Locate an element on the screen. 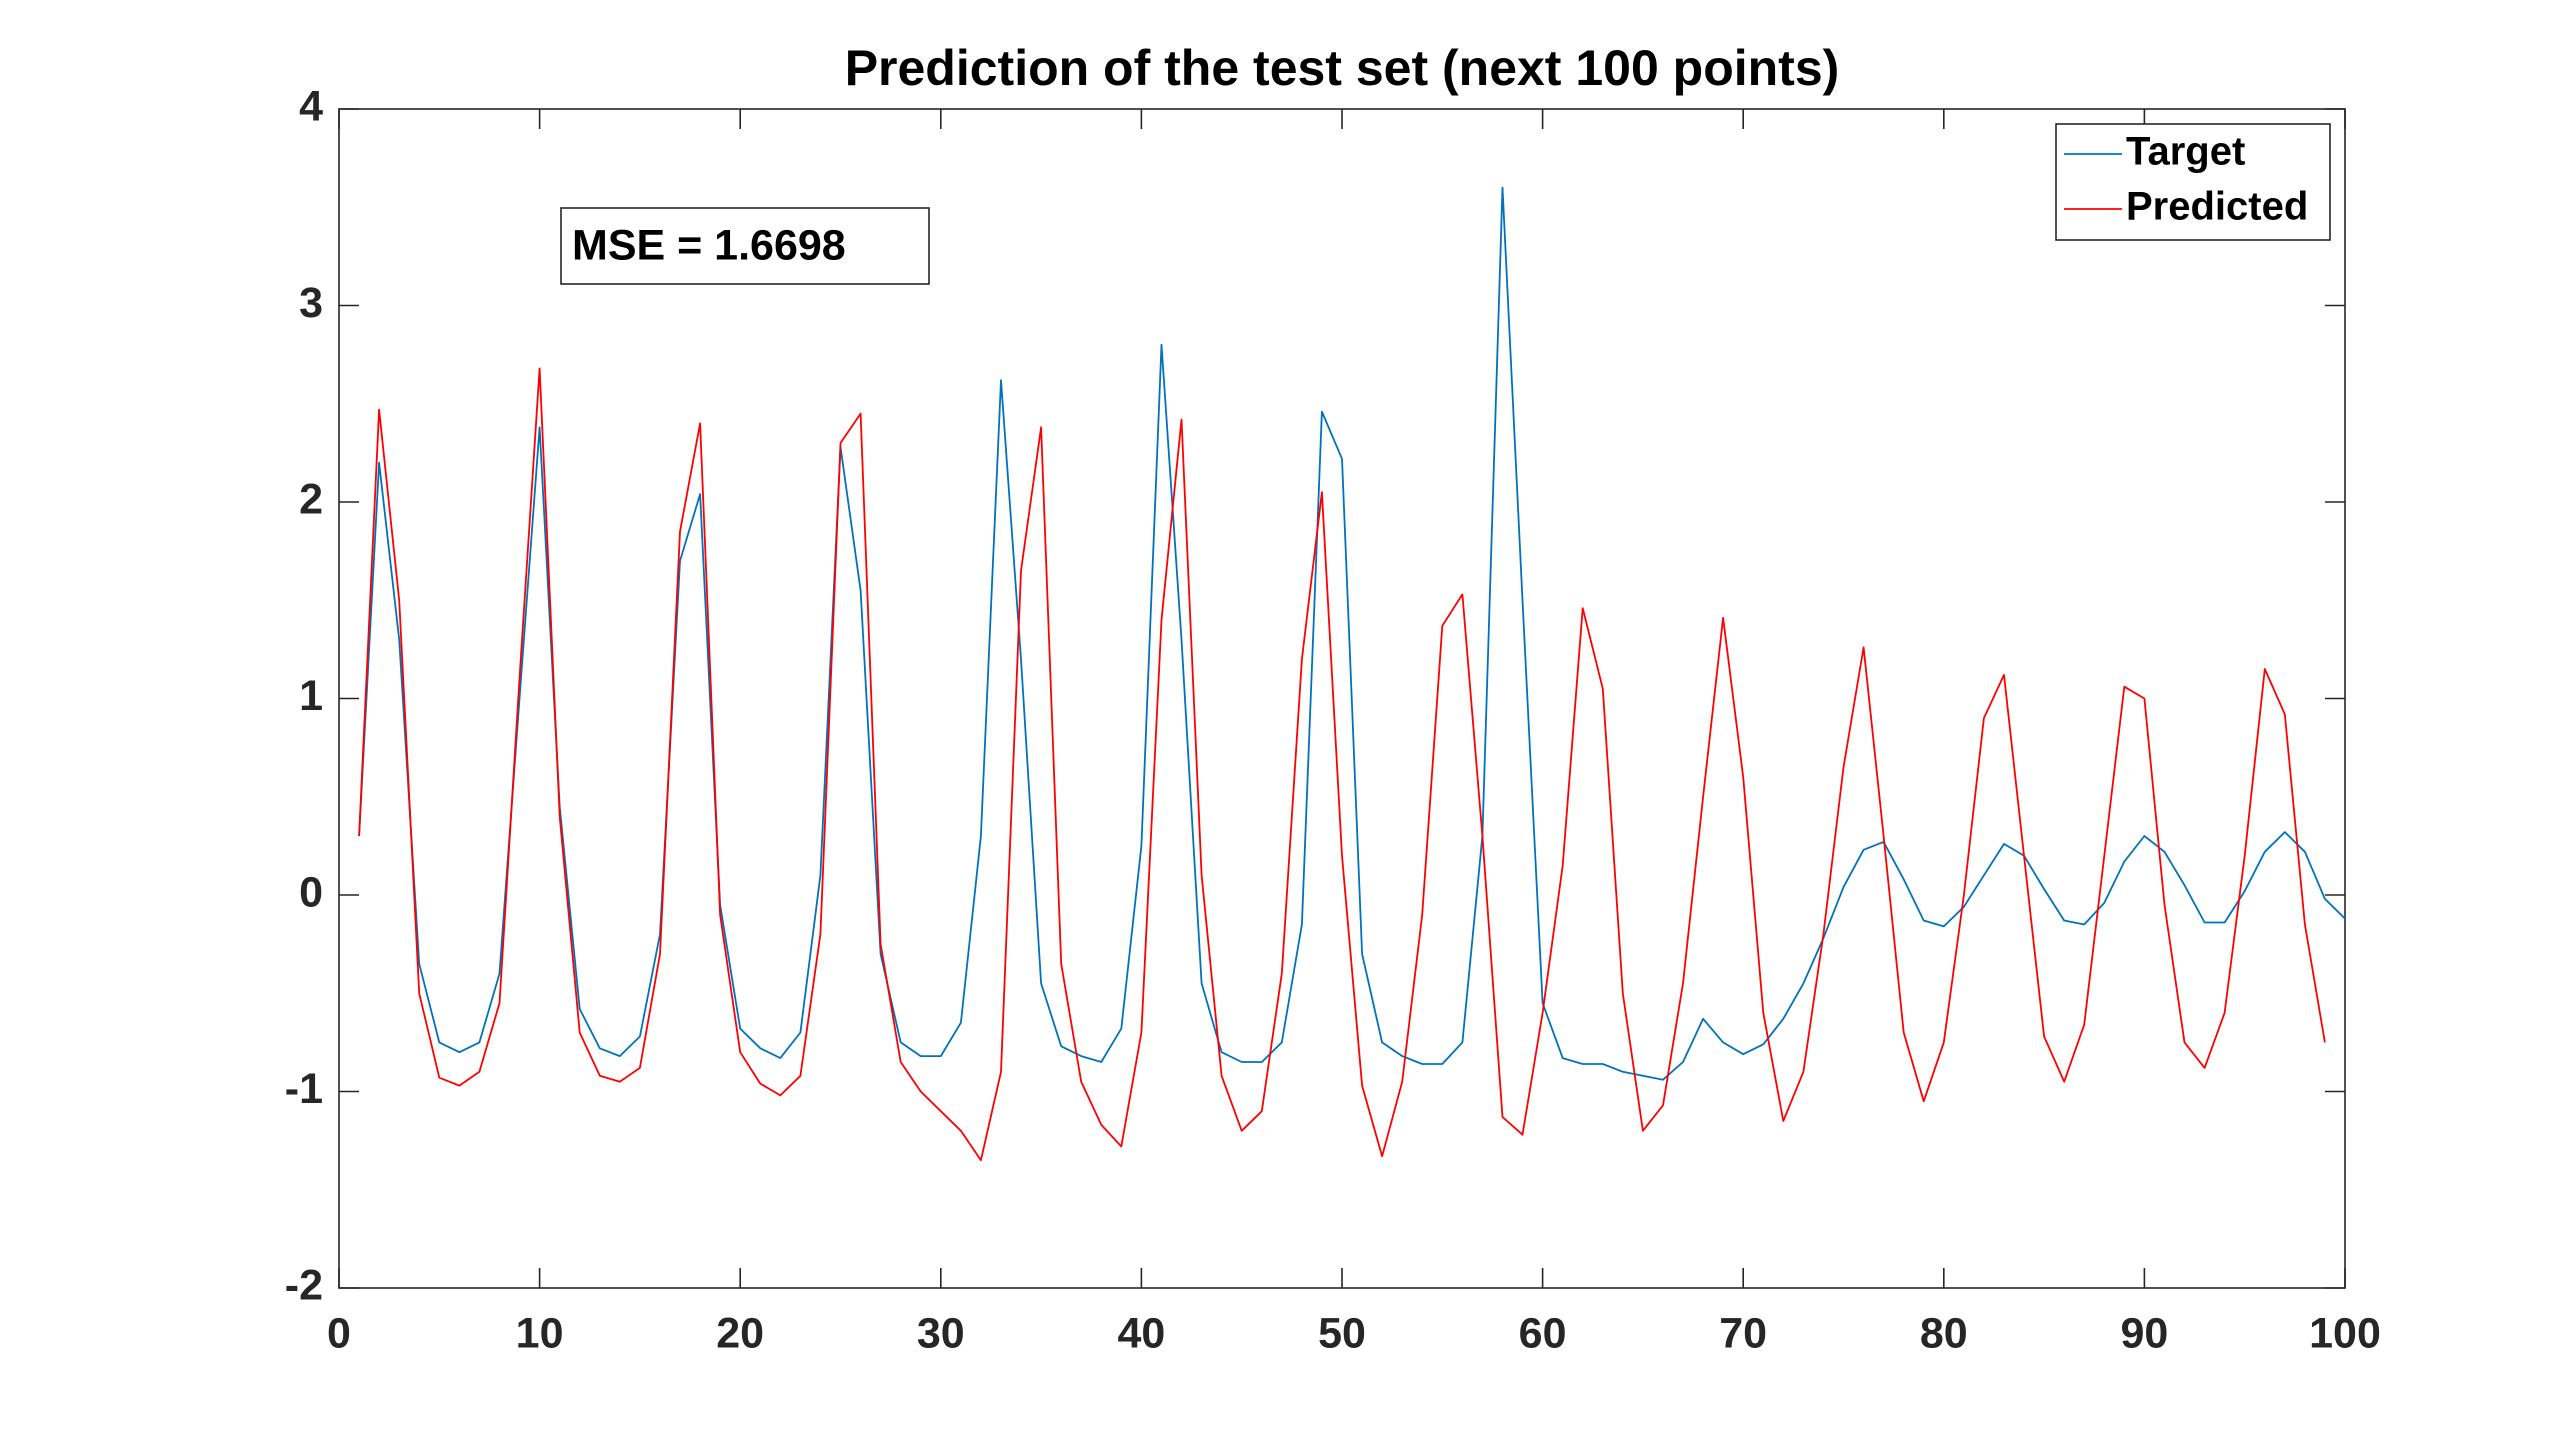 This screenshot has height=1431, width=2560. legend-label: Predicted is located at coordinates (2217, 207).